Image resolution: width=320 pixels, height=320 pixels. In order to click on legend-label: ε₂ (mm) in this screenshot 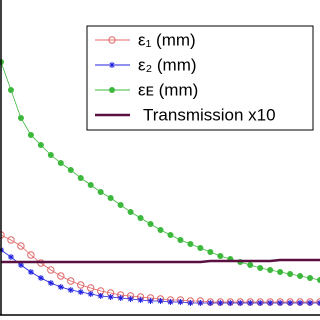, I will do `click(167, 64)`.